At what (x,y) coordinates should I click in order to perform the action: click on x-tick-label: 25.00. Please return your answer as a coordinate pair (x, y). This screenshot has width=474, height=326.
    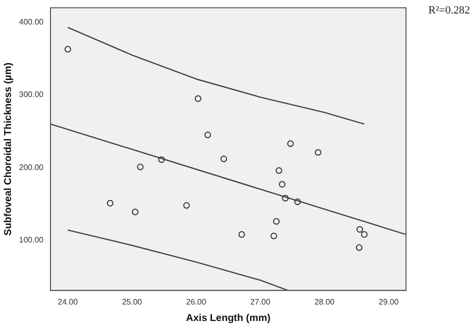
    Looking at the image, I should click on (132, 301).